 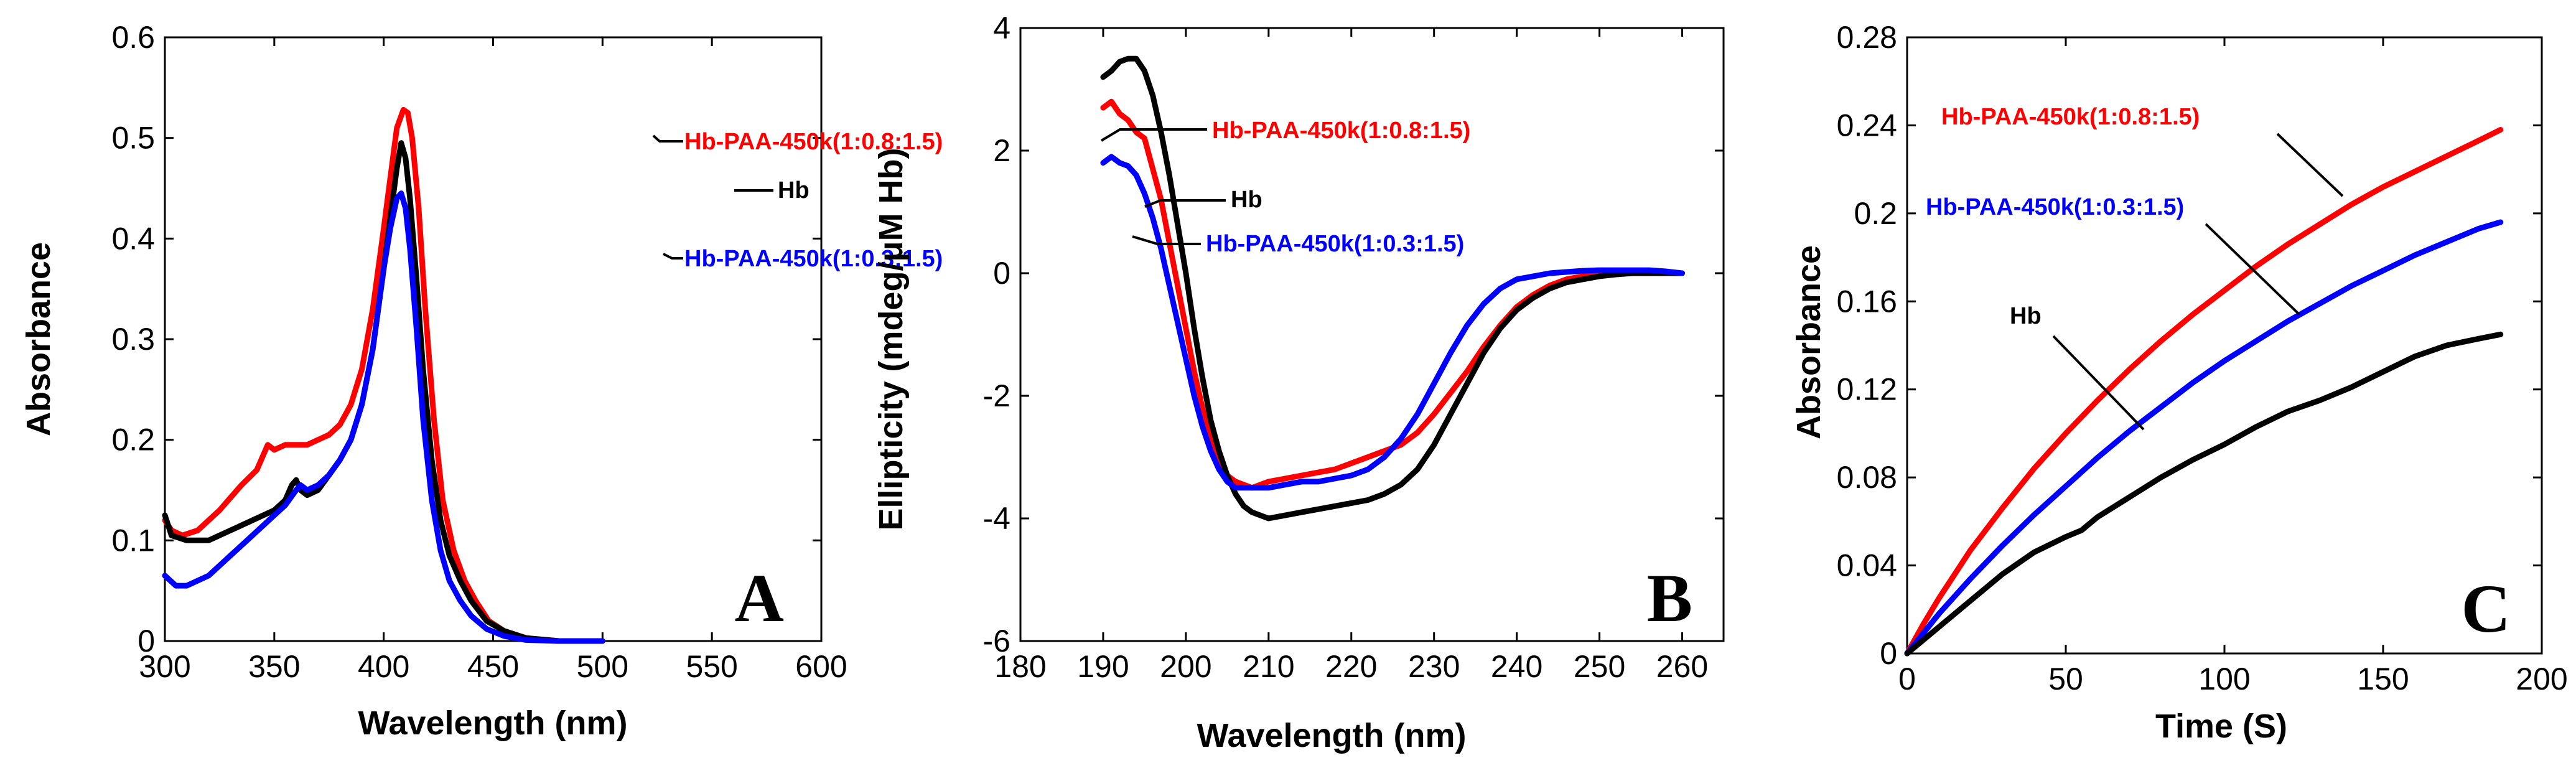 What do you see at coordinates (2310, 165) in the screenshot?
I see `panel-c-leader-red` at bounding box center [2310, 165].